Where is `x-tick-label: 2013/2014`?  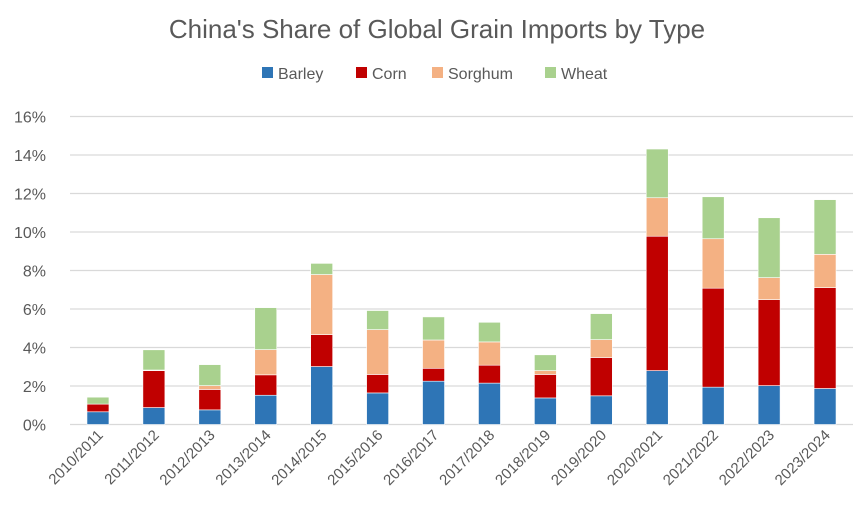
x-tick-label: 2013/2014 is located at coordinates (243, 458).